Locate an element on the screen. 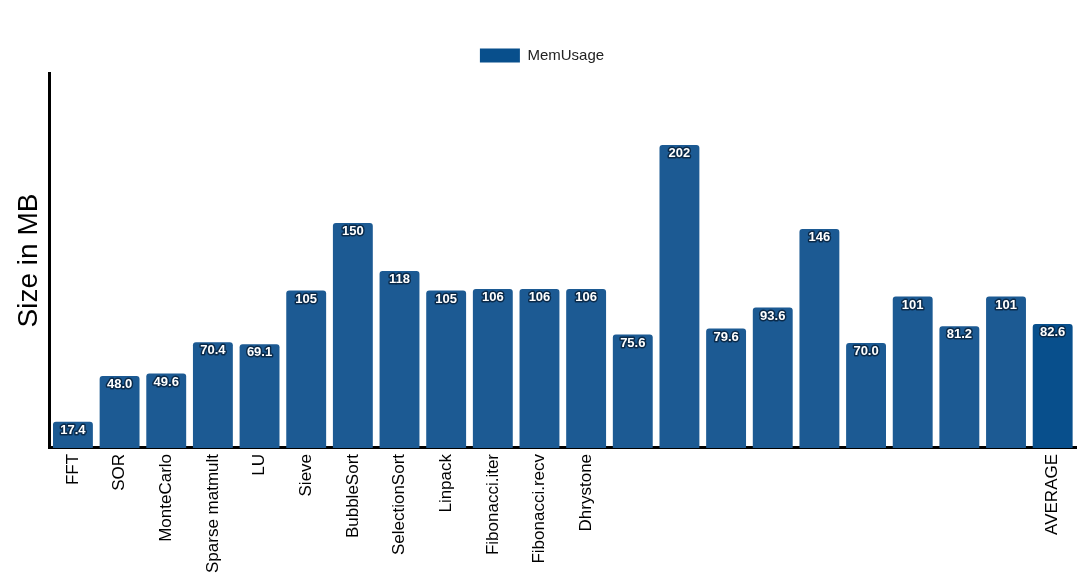 The width and height of the screenshot is (1090, 587). x-tick-label: MonteCarlo is located at coordinates (165, 497).